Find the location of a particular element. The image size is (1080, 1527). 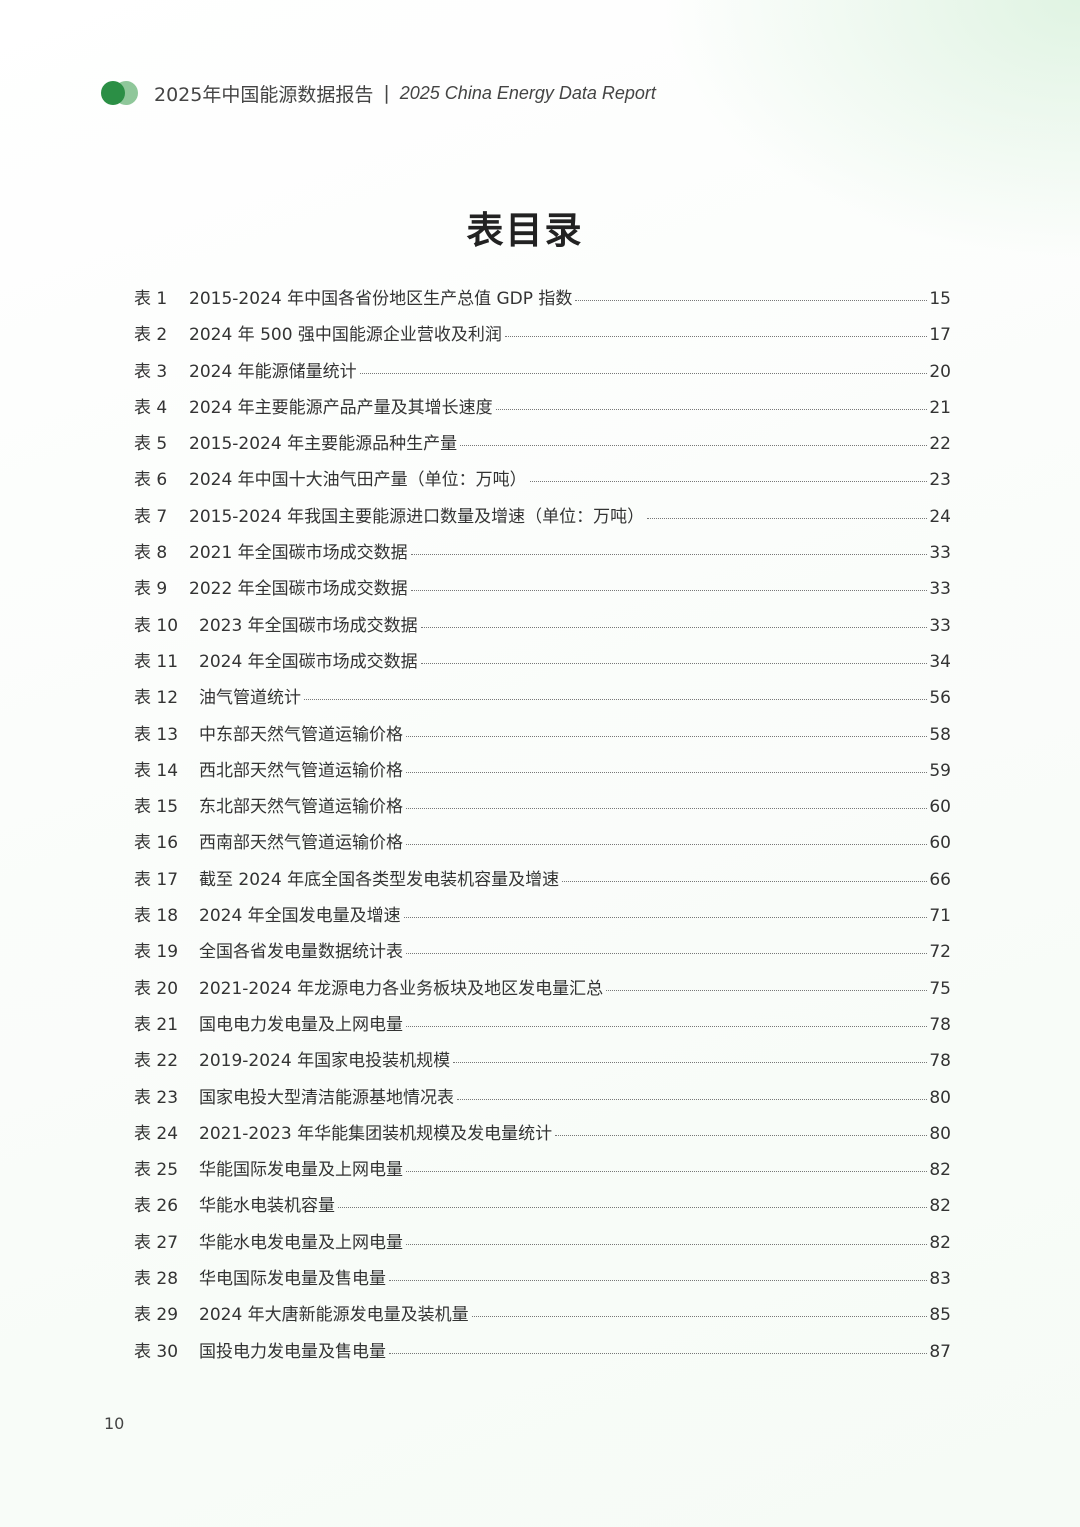

toc-entry-page: 83 is located at coordinates (940, 1279).